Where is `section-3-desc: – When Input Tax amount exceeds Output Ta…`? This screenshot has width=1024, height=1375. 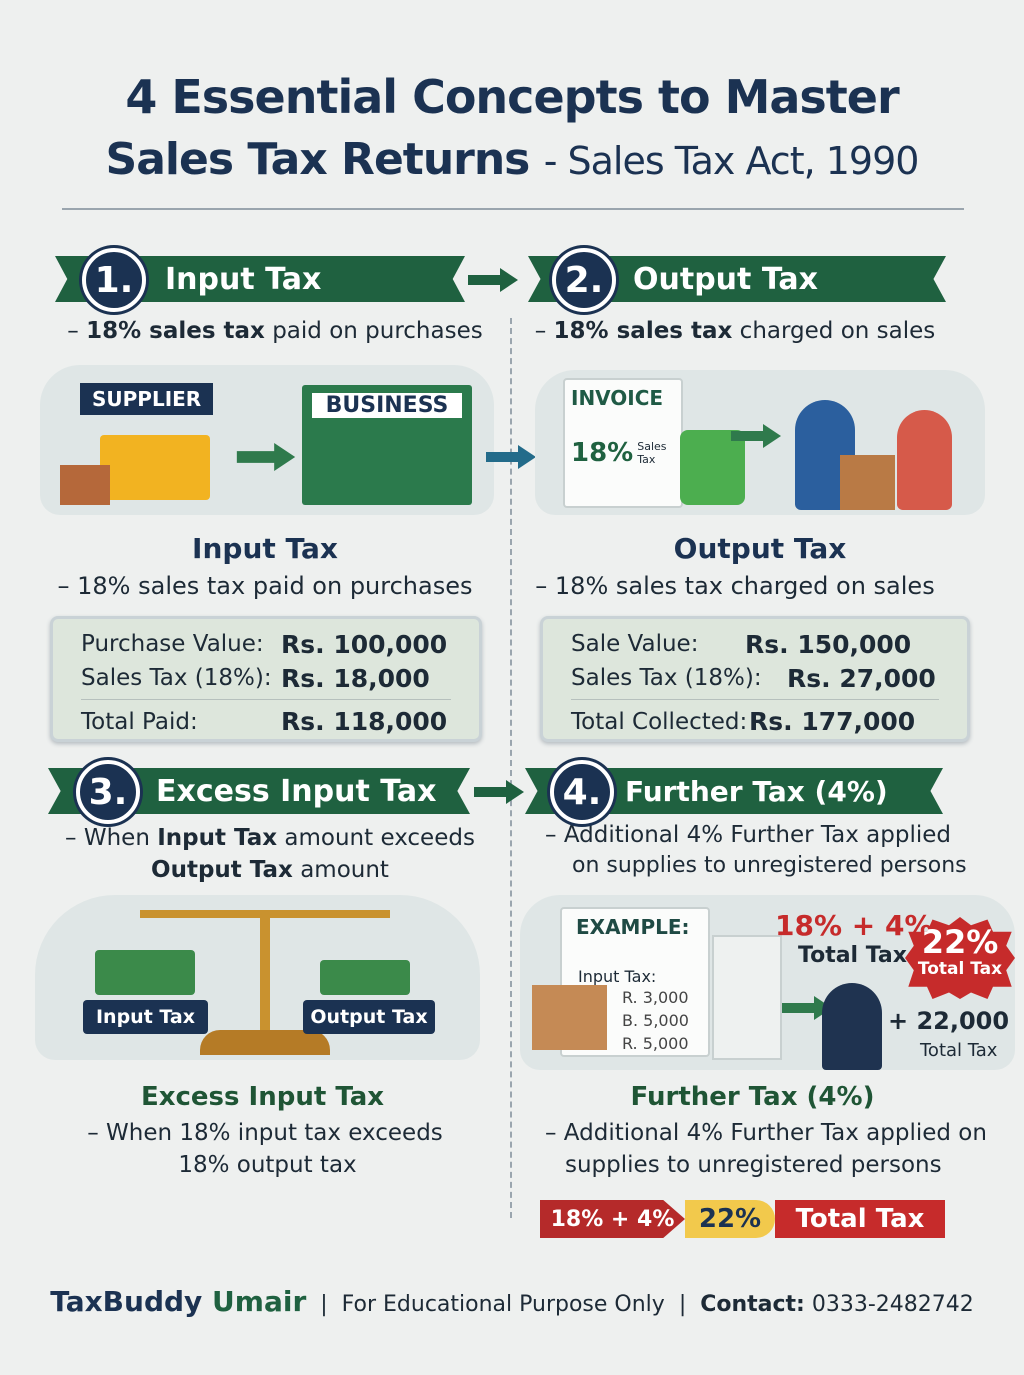
section-3-desc: – When Input Tax amount exceeds Output Ta… is located at coordinates (270, 854).